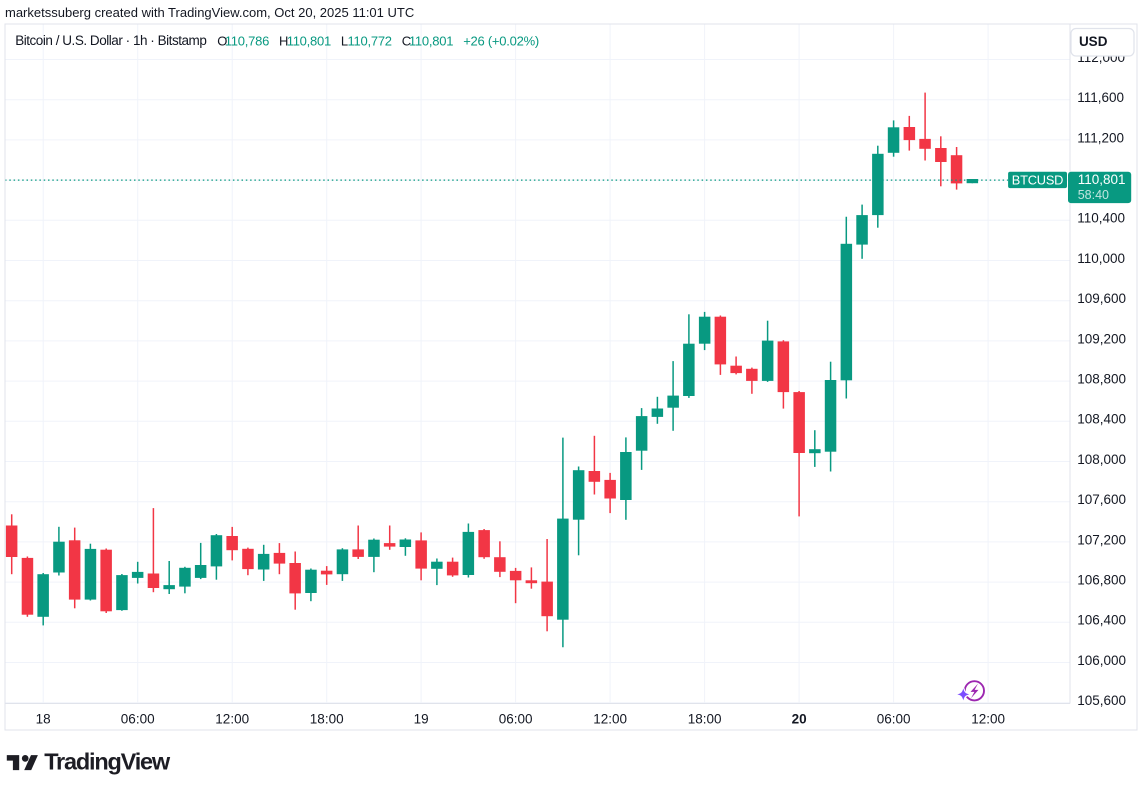 This screenshot has height=789, width=1143. What do you see at coordinates (799, 718) in the screenshot?
I see `svg-text: 20` at bounding box center [799, 718].